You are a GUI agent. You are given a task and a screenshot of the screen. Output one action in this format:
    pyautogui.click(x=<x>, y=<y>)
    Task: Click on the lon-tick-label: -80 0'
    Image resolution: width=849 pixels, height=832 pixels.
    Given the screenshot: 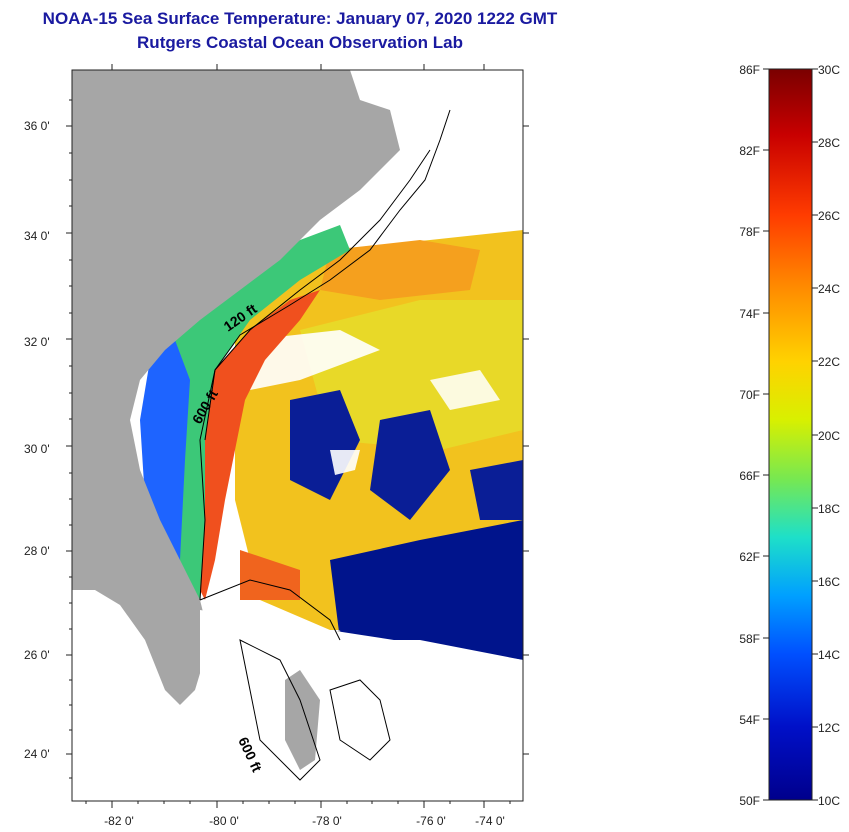 What is the action you would take?
    pyautogui.click(x=224, y=821)
    